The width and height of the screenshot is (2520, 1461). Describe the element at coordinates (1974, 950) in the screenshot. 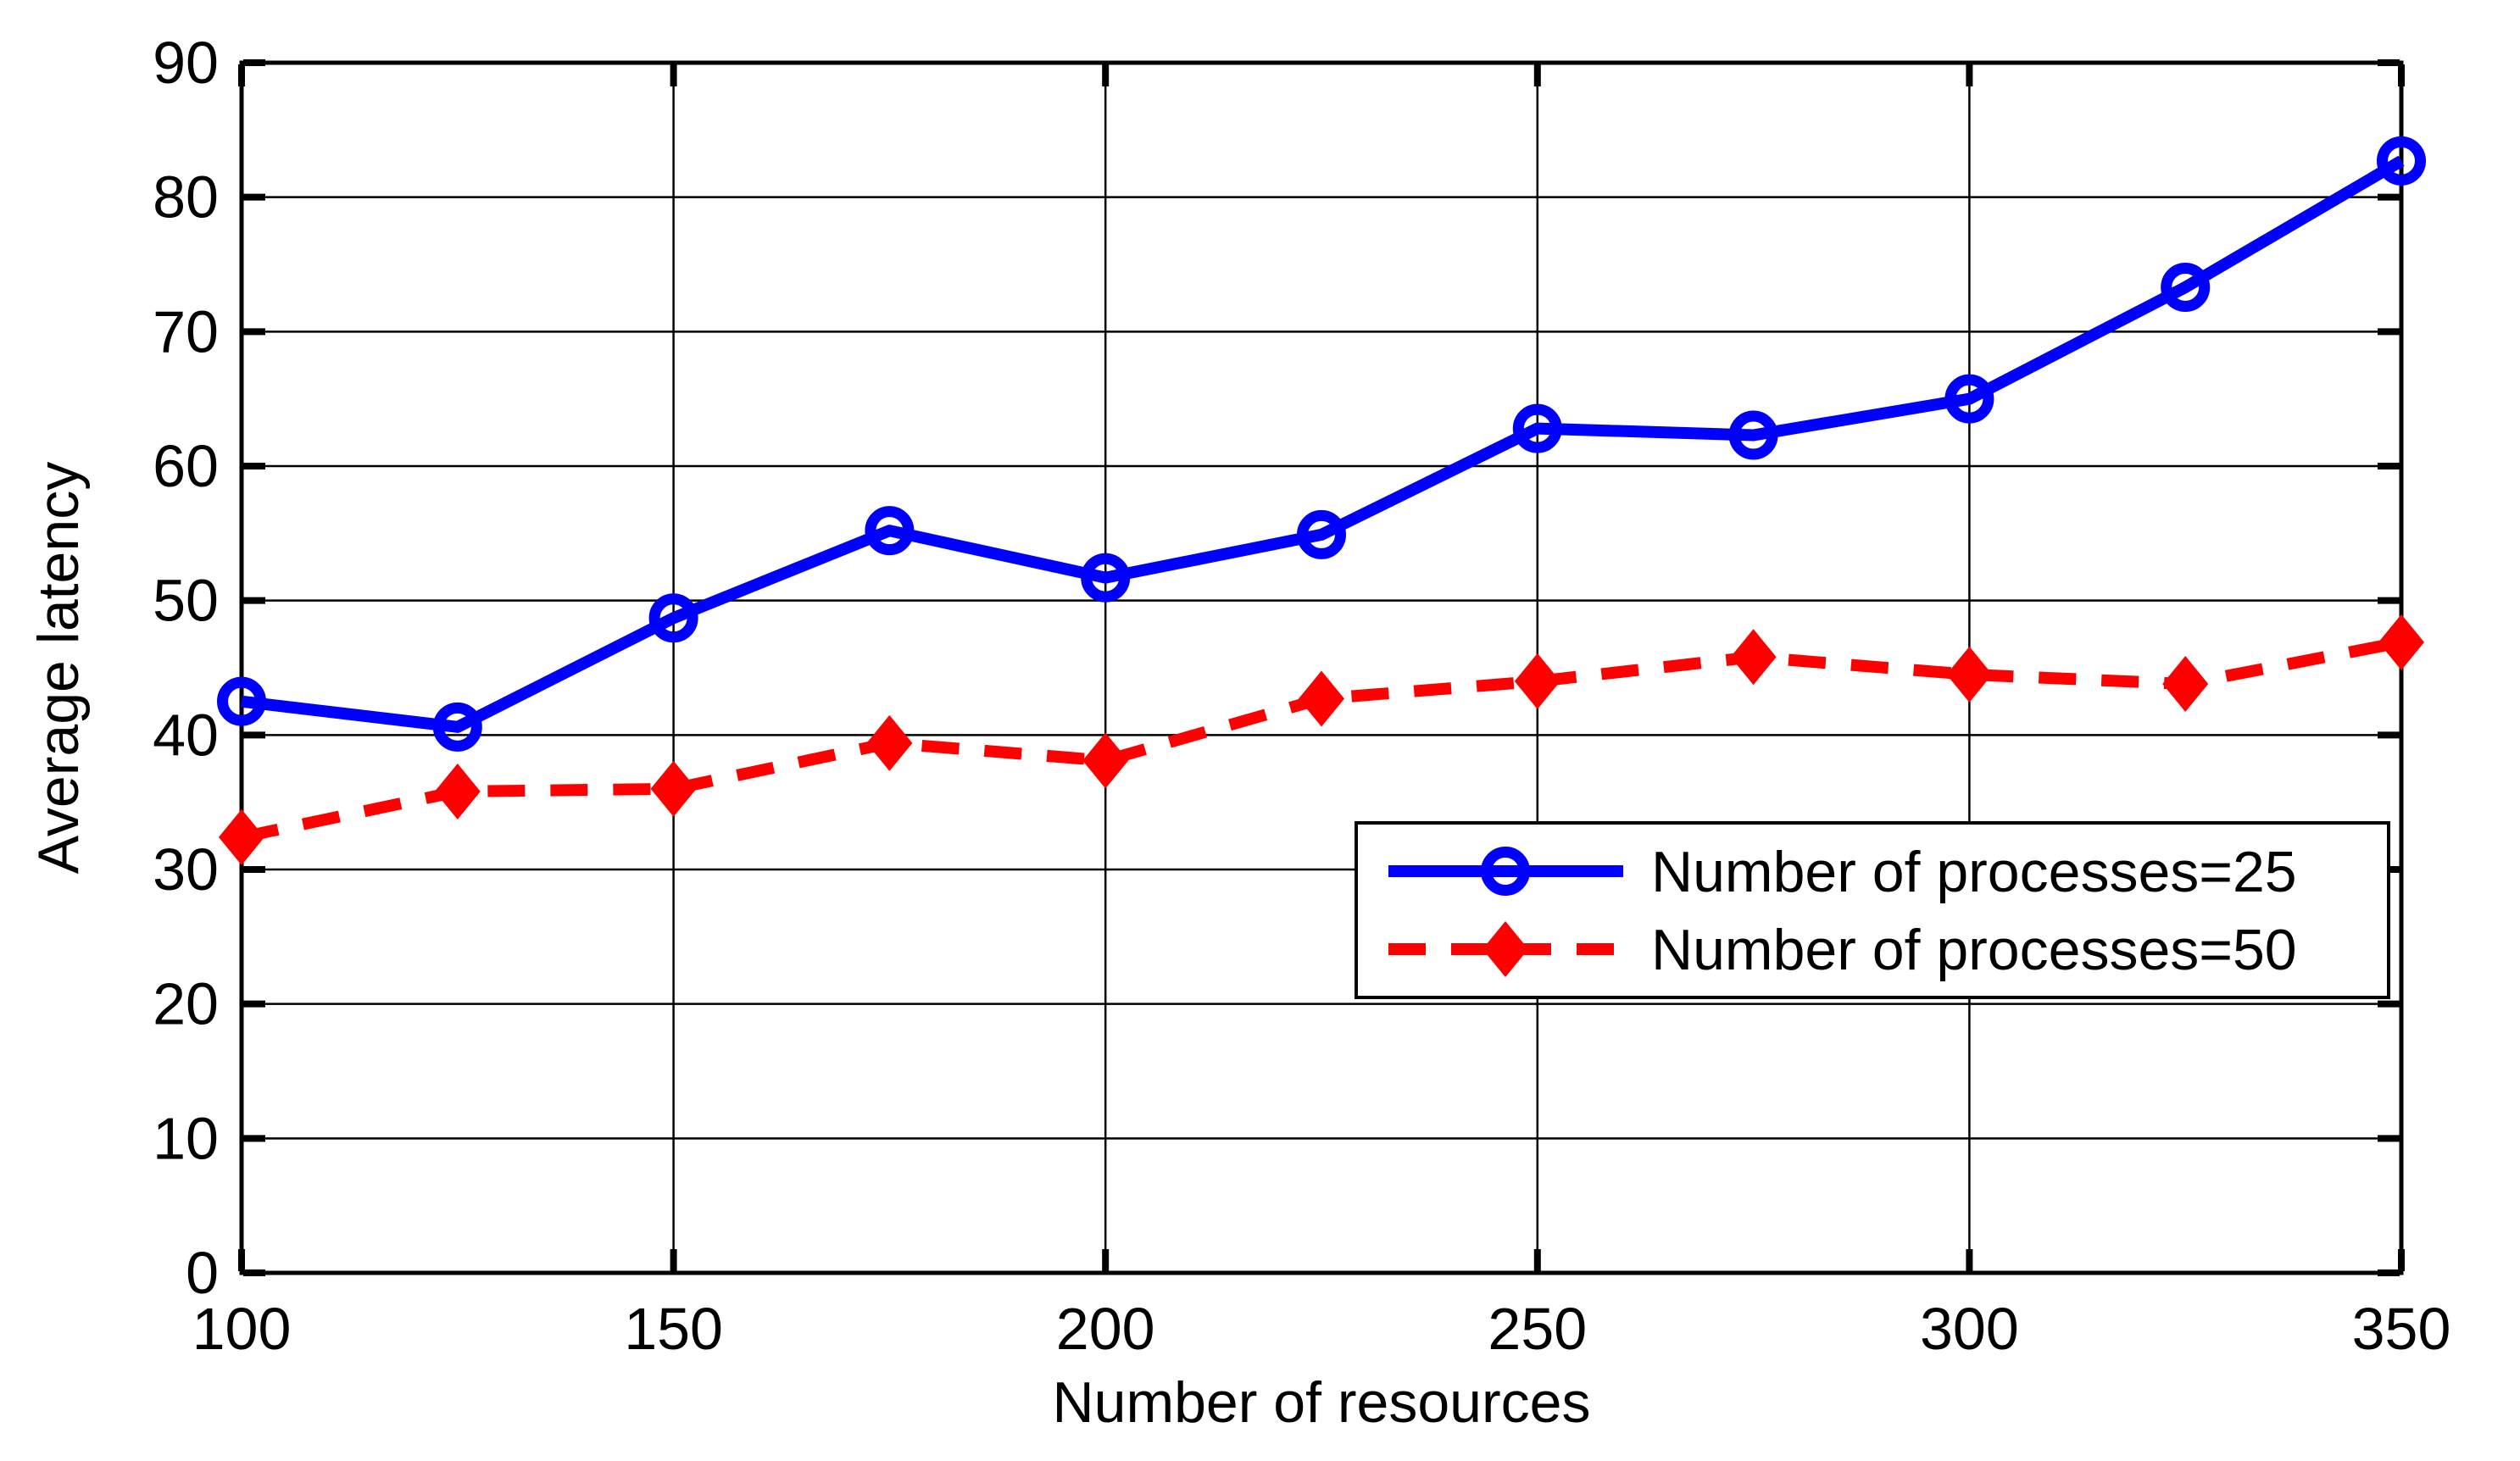

I see `legend-label: Number of processes=50` at that location.